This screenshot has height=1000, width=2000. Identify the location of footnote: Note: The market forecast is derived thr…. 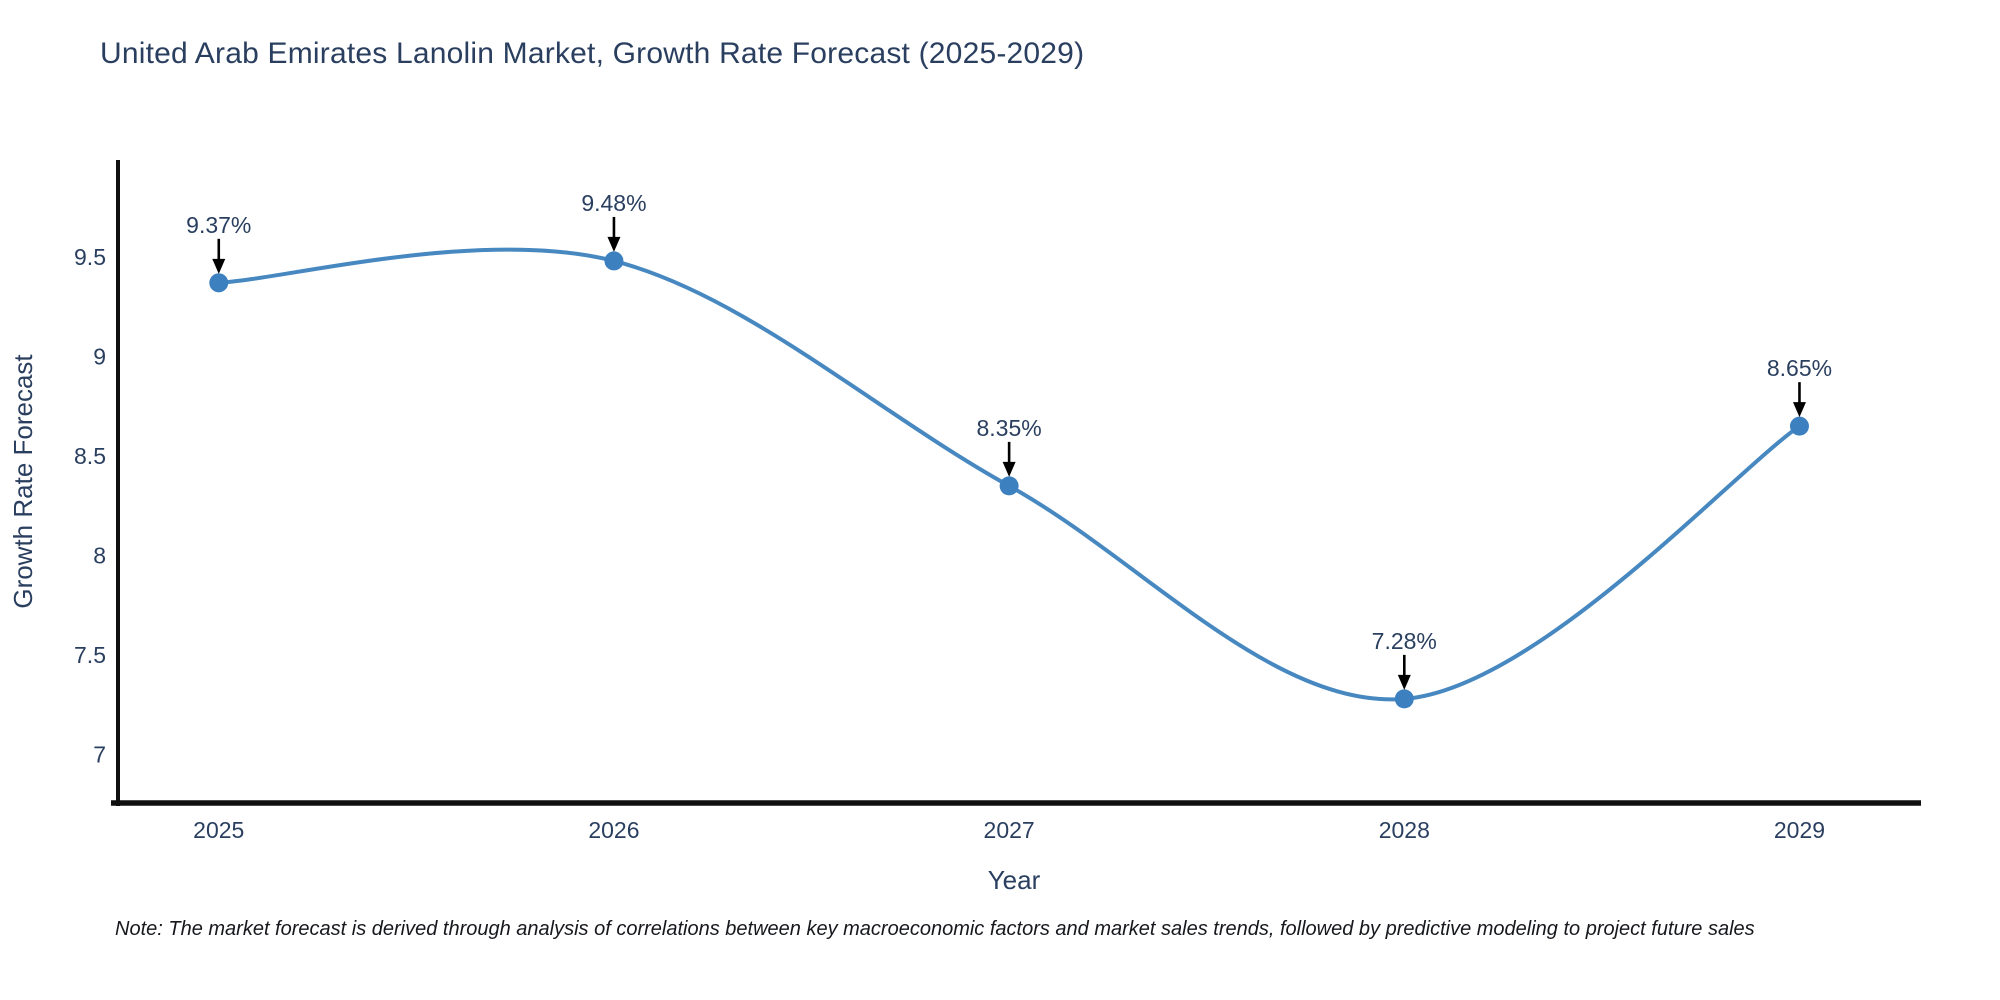
(935, 929).